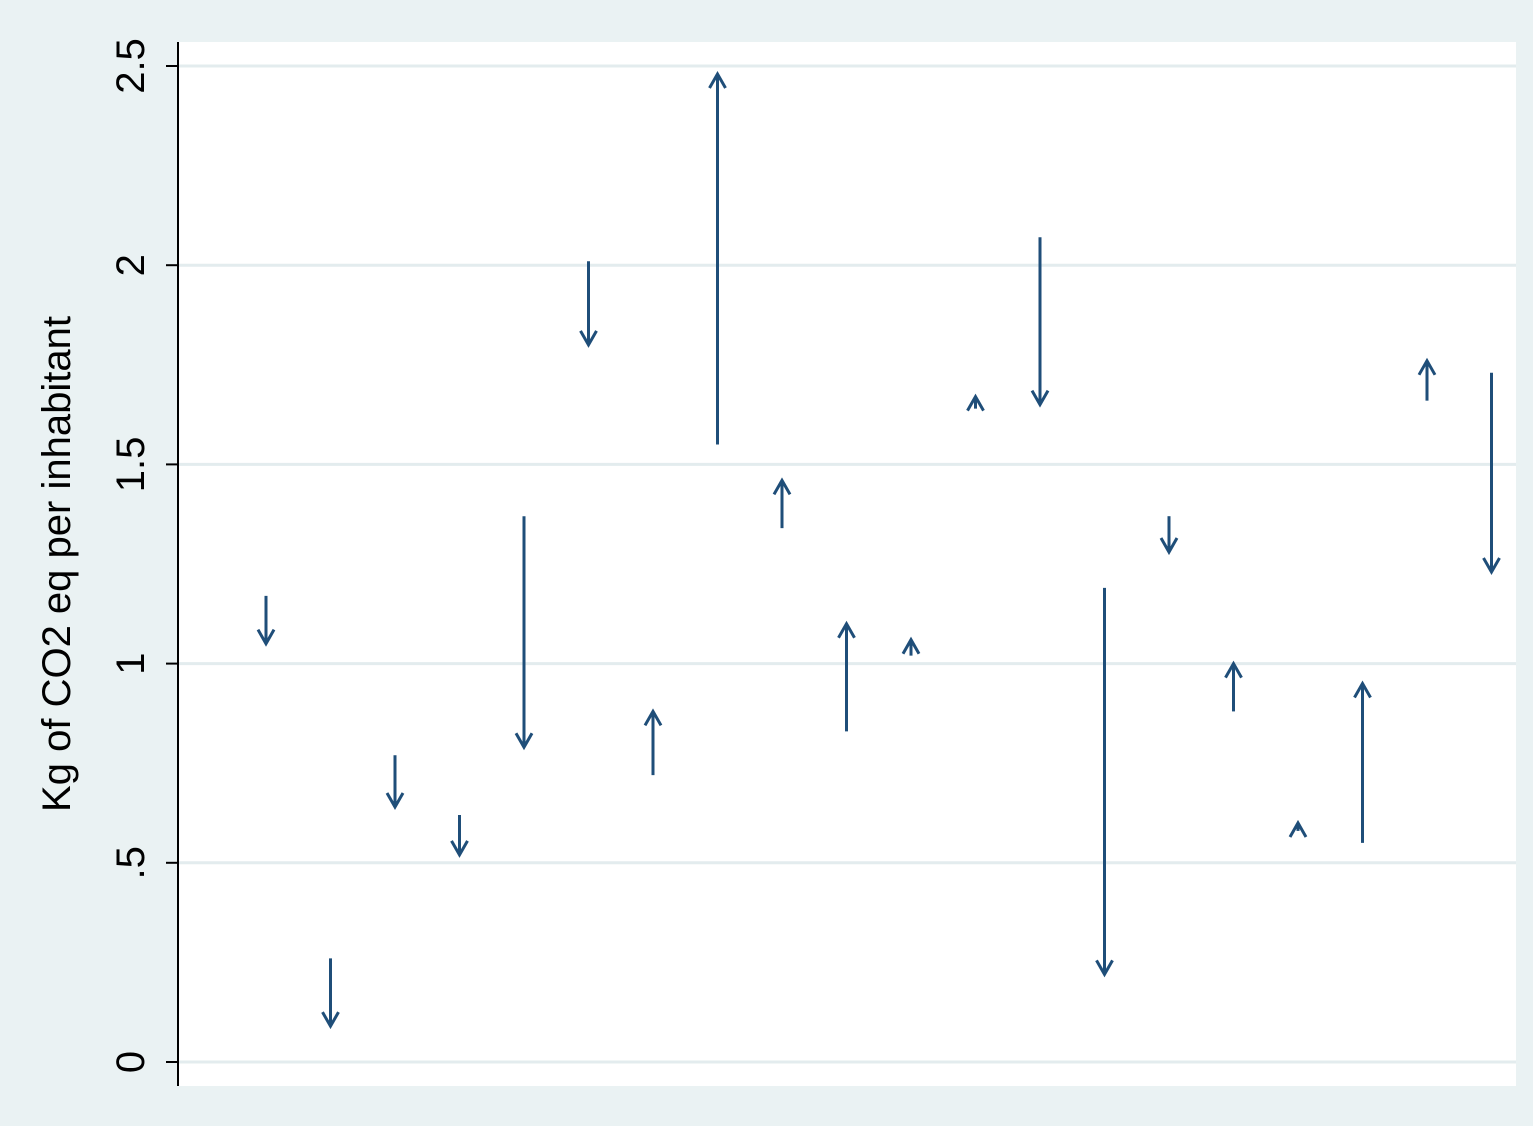 This screenshot has height=1126, width=1533. What do you see at coordinates (131, 66) in the screenshot?
I see `y-tick-label: 2.5` at bounding box center [131, 66].